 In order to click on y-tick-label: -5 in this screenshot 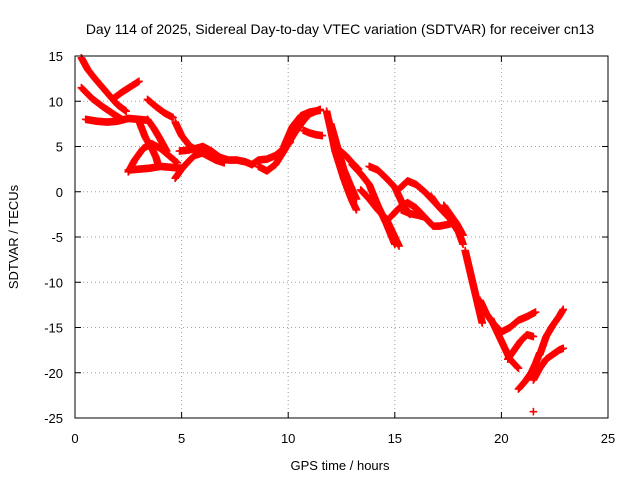, I will do `click(57, 237)`.